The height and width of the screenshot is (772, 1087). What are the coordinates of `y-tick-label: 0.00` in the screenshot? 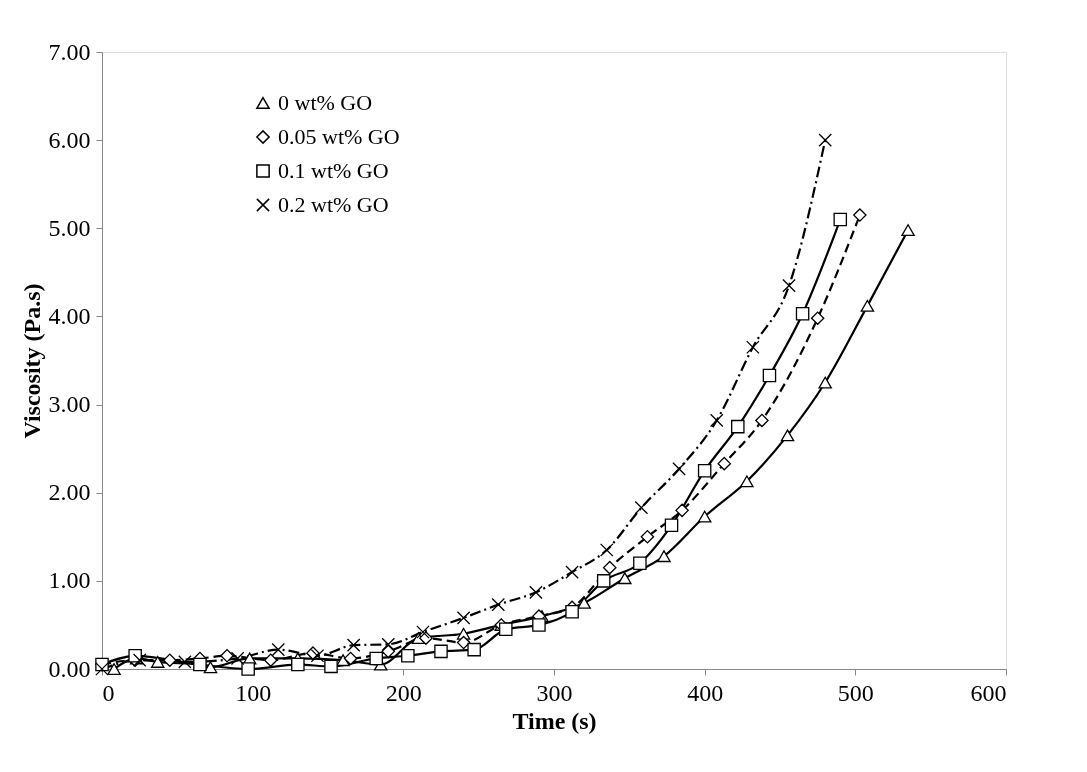 It's located at (69, 668).